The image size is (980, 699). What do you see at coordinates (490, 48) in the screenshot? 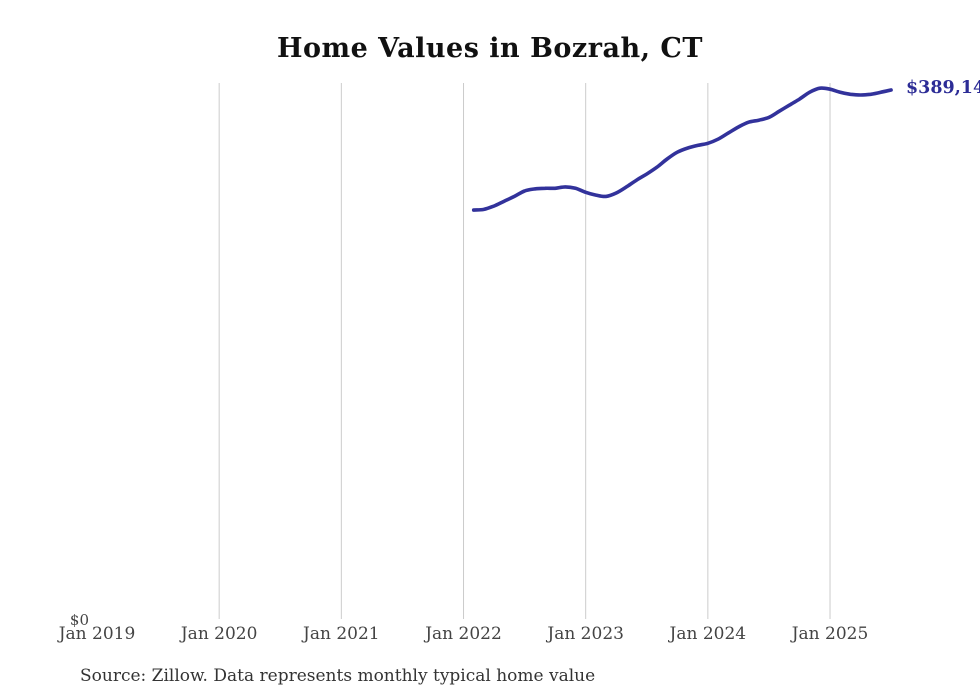
I see `chart-title: Home Values in Bozrah, CT` at bounding box center [490, 48].